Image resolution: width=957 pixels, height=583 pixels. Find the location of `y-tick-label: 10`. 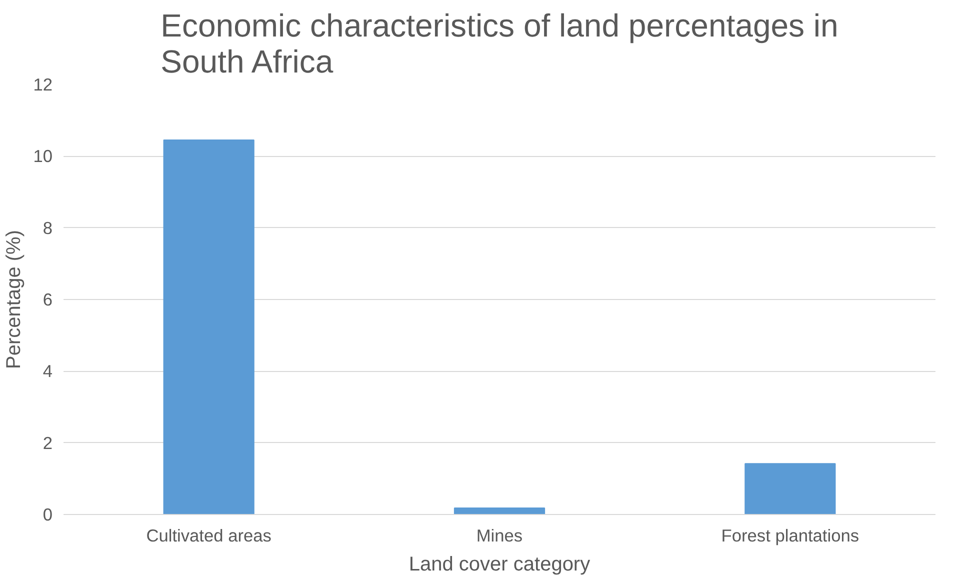

y-tick-label: 10 is located at coordinates (43, 156).